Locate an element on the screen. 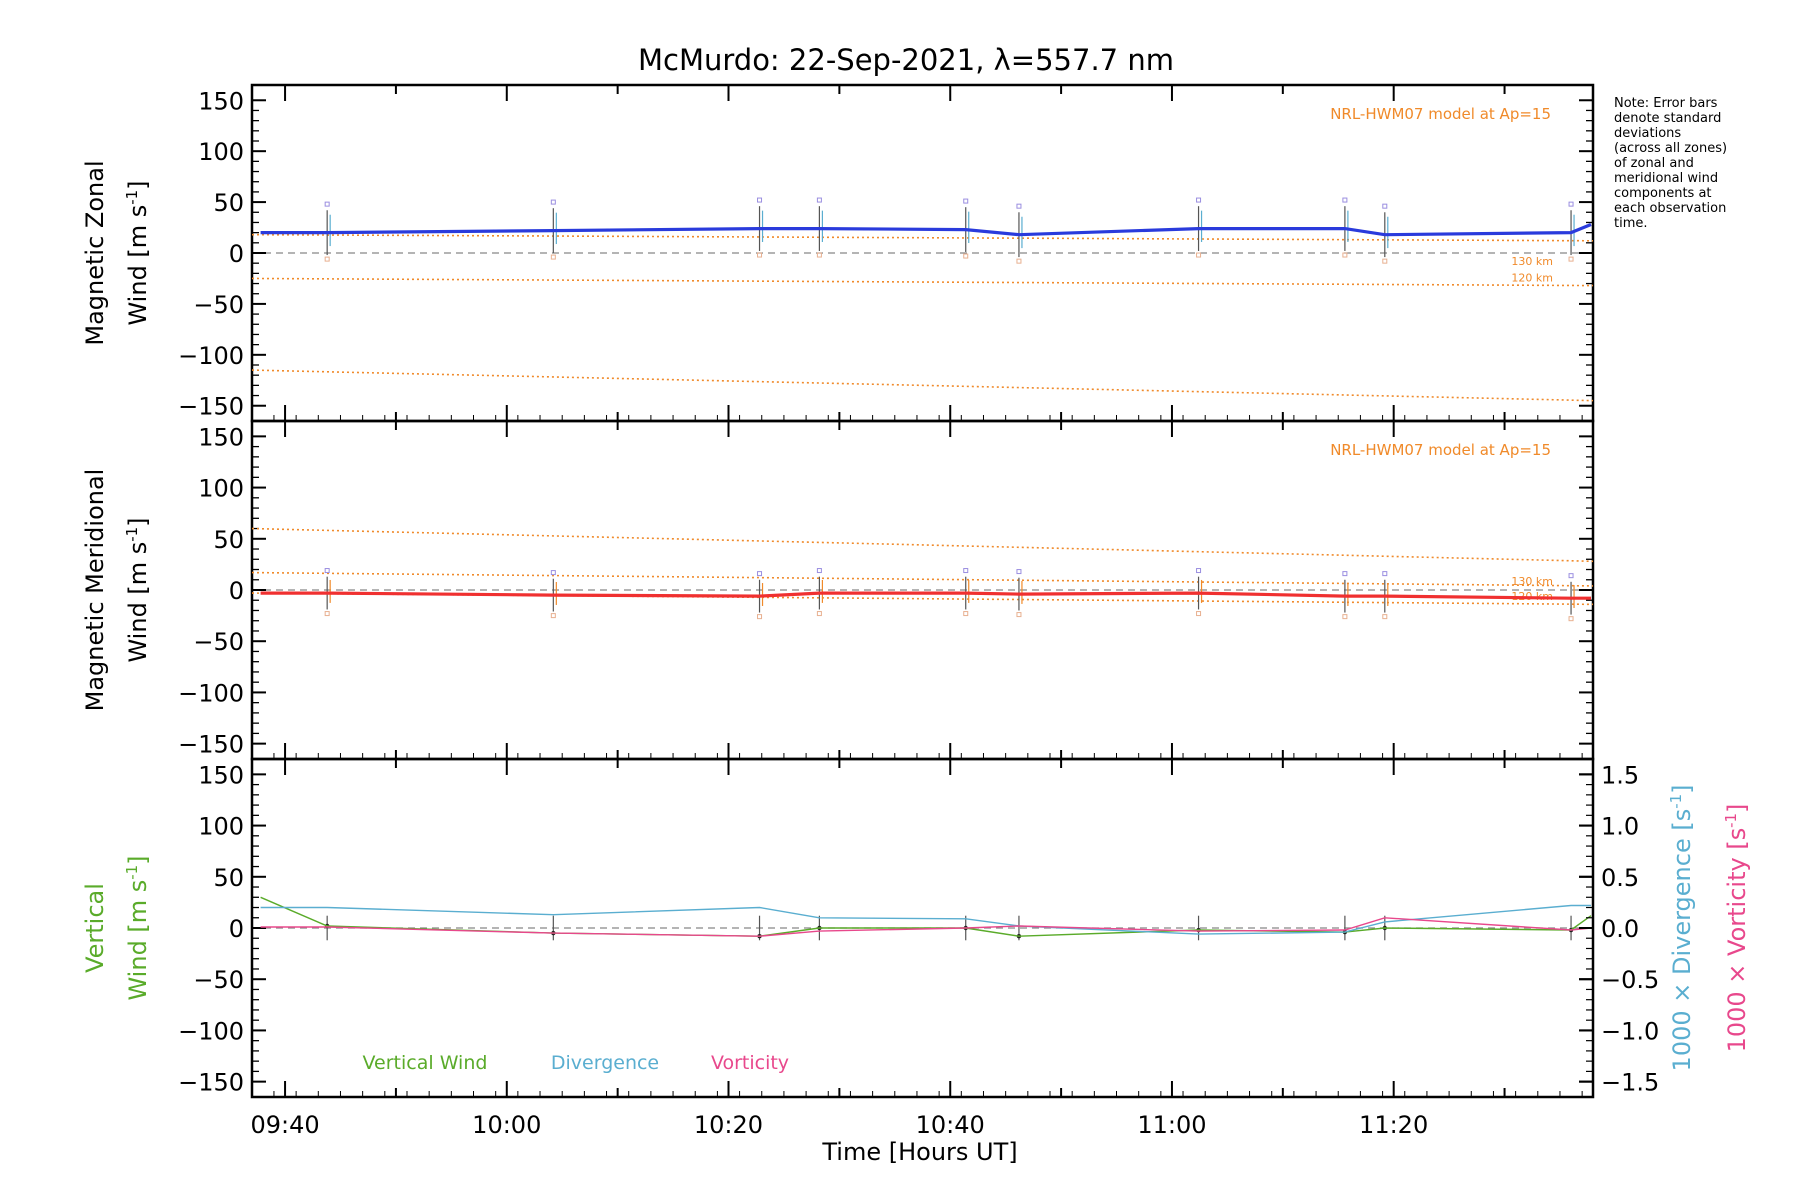 Image resolution: width=1800 pixels, height=1200 pixels. model-km-label: 130 km is located at coordinates (1532, 261).